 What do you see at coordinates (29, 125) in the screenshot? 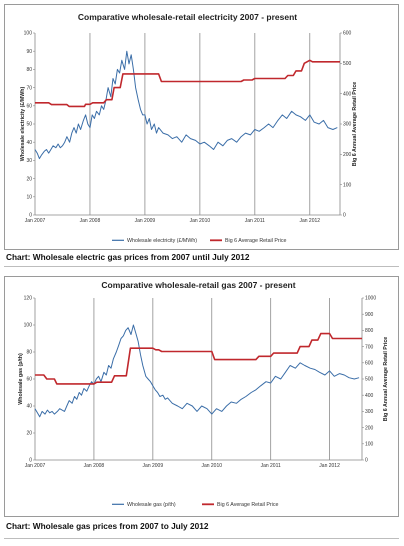
I see `y-tick-label: 50` at bounding box center [29, 125].